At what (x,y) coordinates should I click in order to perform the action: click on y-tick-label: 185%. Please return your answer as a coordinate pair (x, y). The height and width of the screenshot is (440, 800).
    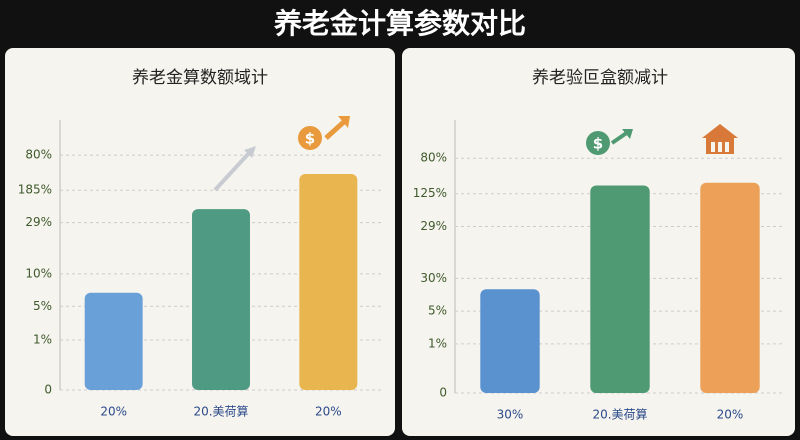
    Looking at the image, I should click on (35, 190).